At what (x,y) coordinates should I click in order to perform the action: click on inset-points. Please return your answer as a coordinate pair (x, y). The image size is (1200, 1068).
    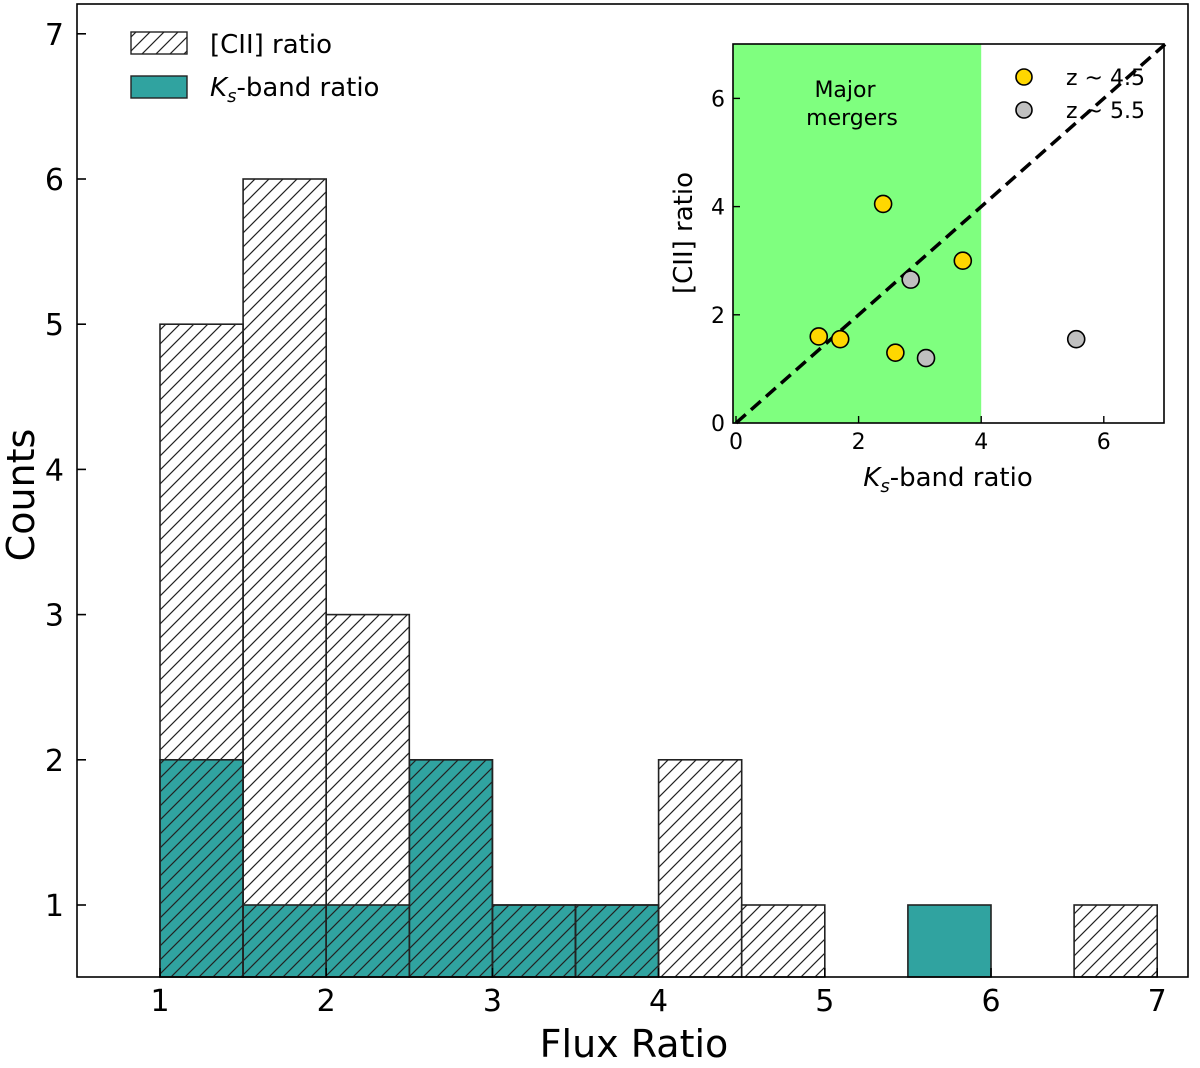
    Looking at the image, I should click on (947, 281).